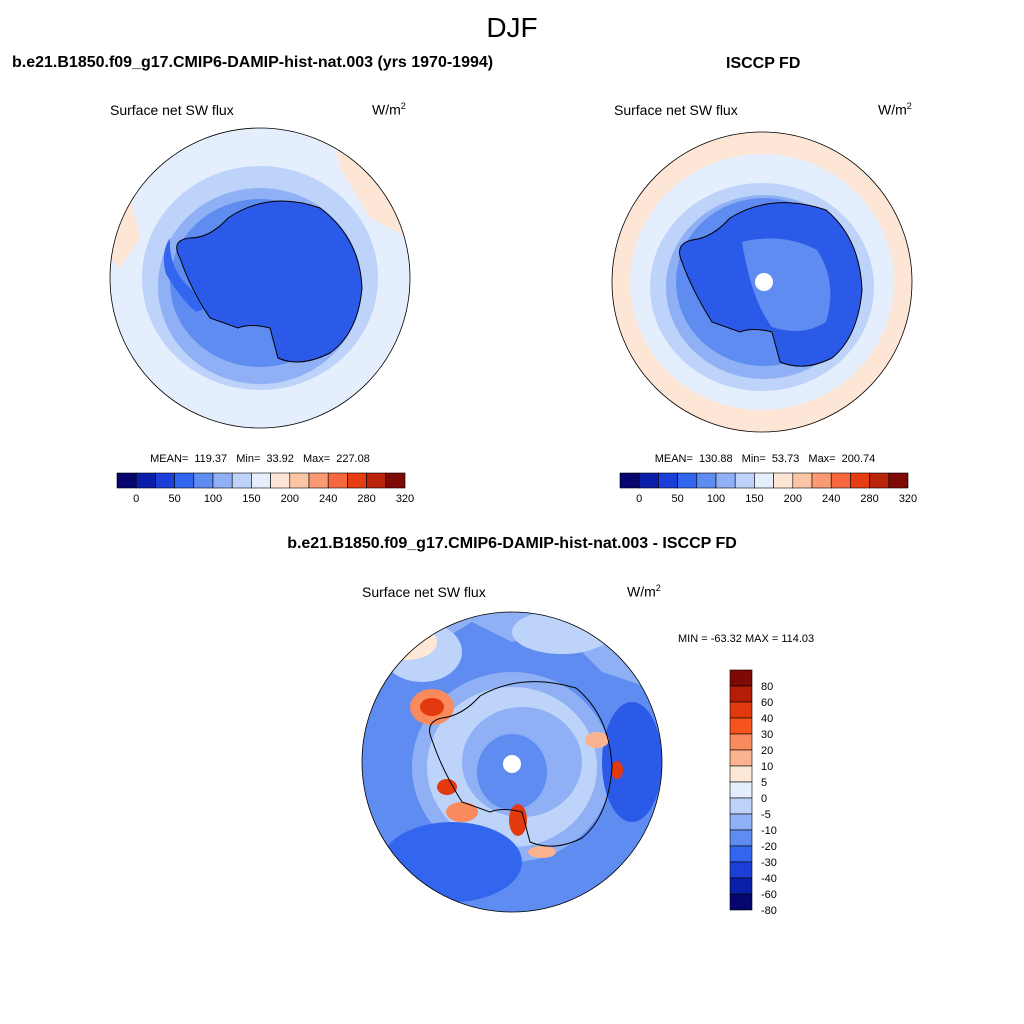  Describe the element at coordinates (260, 459) in the screenshot. I see `panel1-stats: MEAN= 119.37 Min= 33.92 Max= 227.08` at that location.